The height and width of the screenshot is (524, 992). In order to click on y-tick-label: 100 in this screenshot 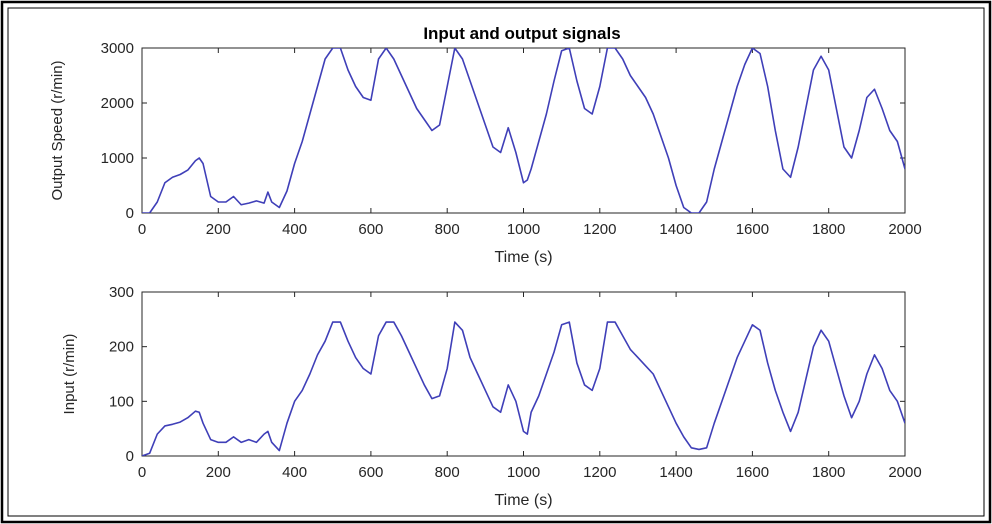, I will do `click(121, 401)`.